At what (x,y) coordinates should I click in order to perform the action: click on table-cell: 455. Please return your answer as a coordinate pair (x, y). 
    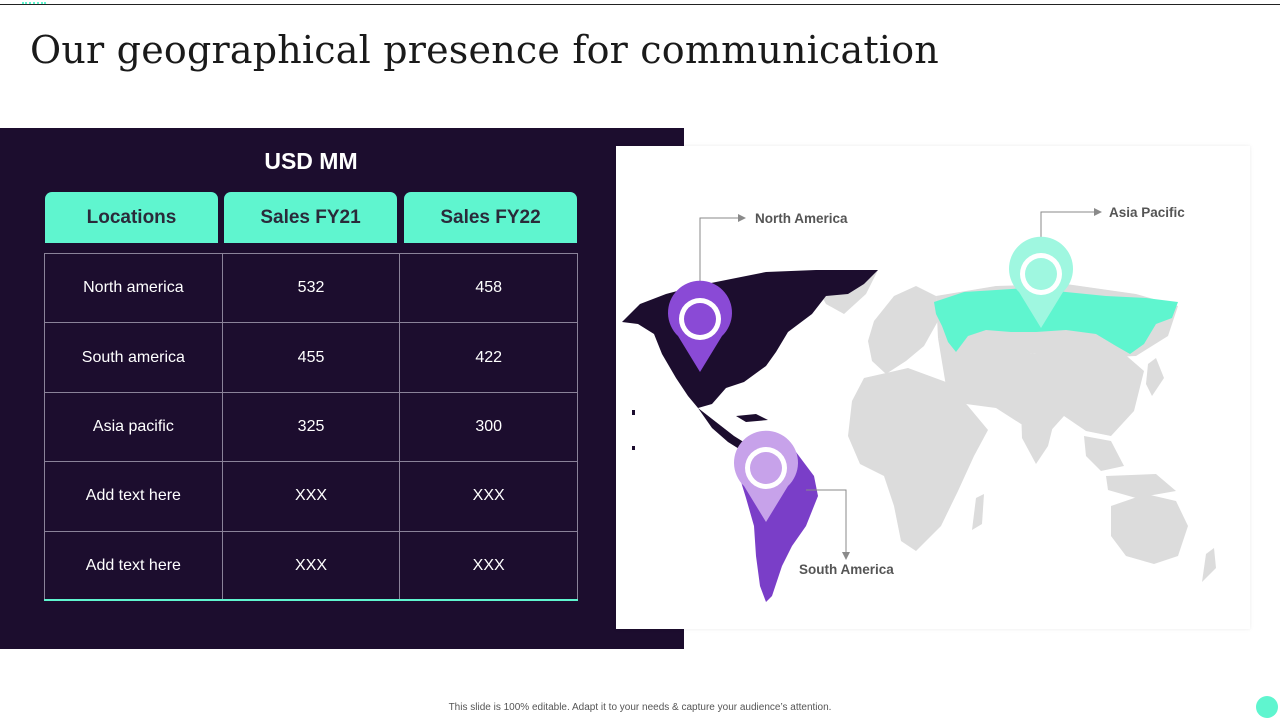
    Looking at the image, I should click on (311, 357).